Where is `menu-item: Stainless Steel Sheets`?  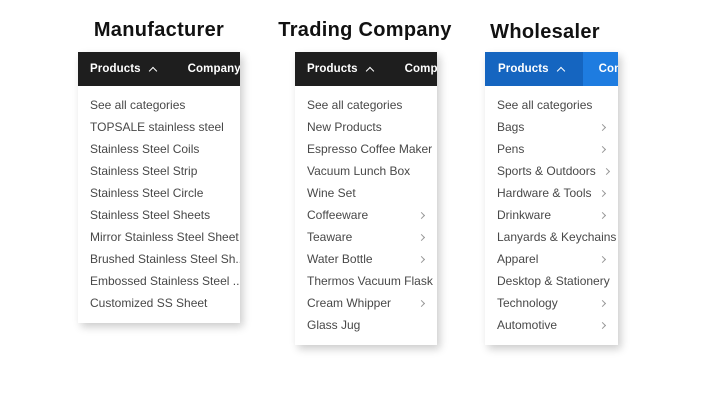 menu-item: Stainless Steel Sheets is located at coordinates (150, 215).